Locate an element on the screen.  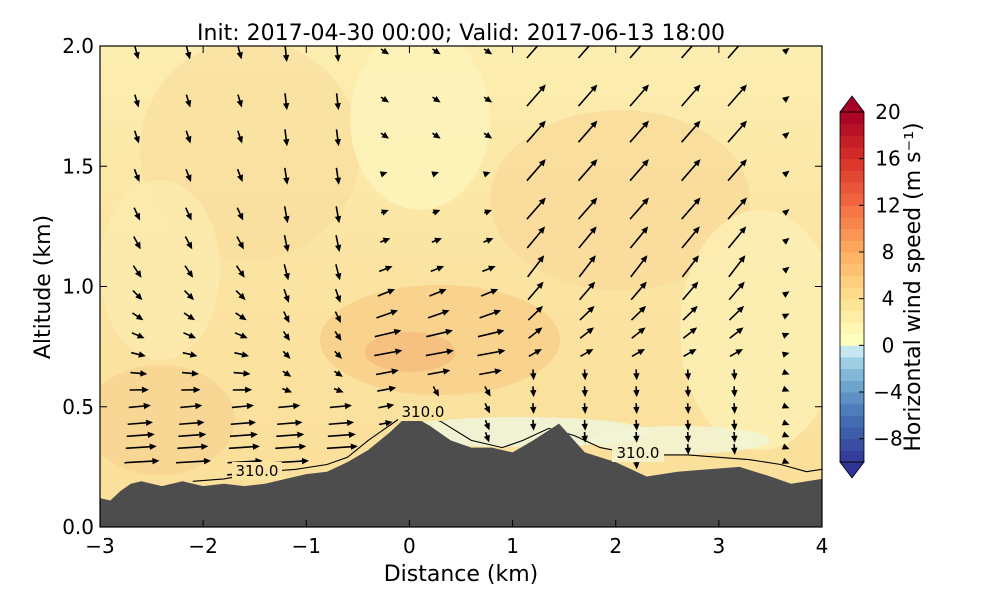
contour-patch-light-left is located at coordinates (160, 270).